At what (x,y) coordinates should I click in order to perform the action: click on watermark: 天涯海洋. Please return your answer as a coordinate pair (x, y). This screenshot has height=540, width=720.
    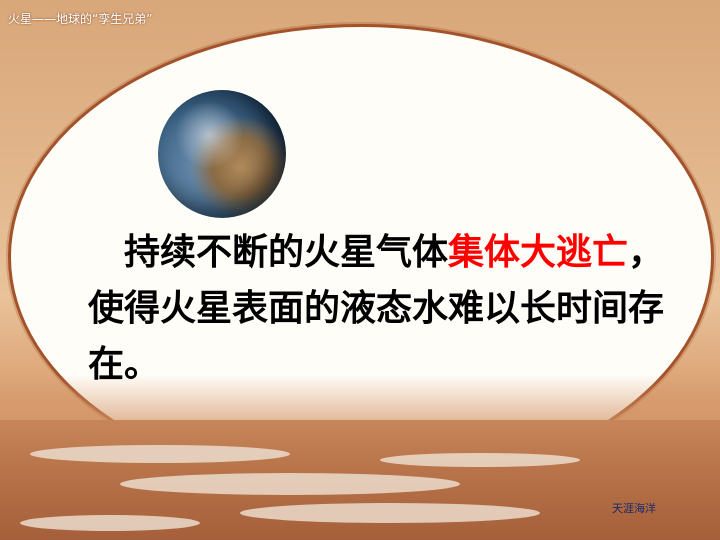
    Looking at the image, I should click on (634, 508).